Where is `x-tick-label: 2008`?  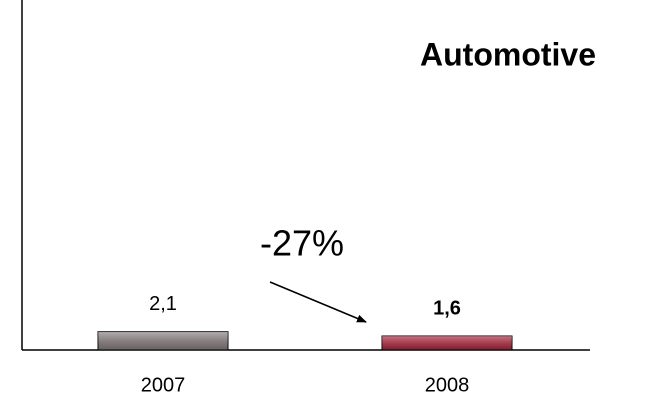
x-tick-label: 2008 is located at coordinates (447, 385).